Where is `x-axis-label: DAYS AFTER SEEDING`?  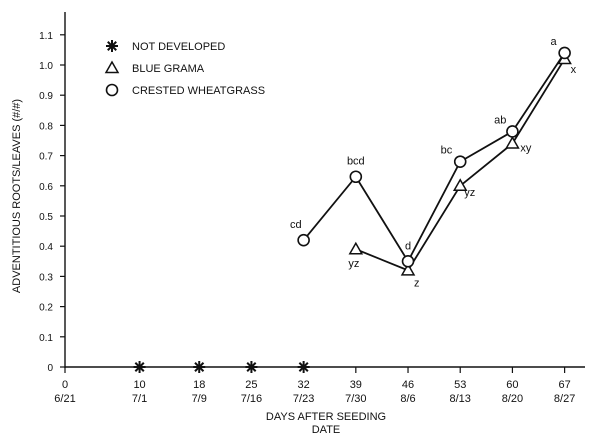
x-axis-label: DAYS AFTER SEEDING is located at coordinates (326, 417).